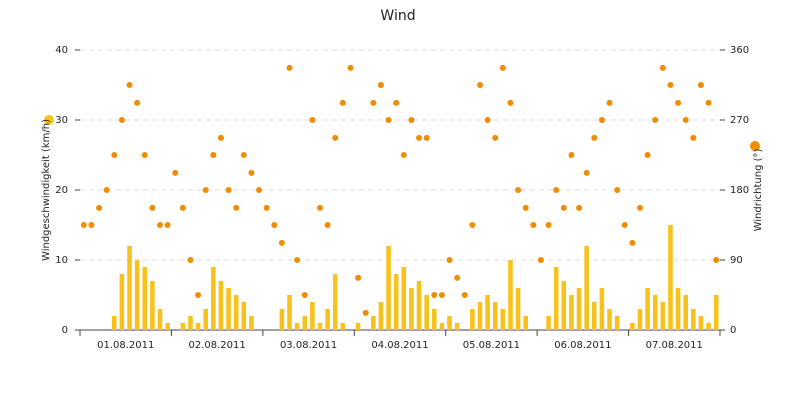  I want to click on x-tick-label: 03.08.2011, so click(308, 345).